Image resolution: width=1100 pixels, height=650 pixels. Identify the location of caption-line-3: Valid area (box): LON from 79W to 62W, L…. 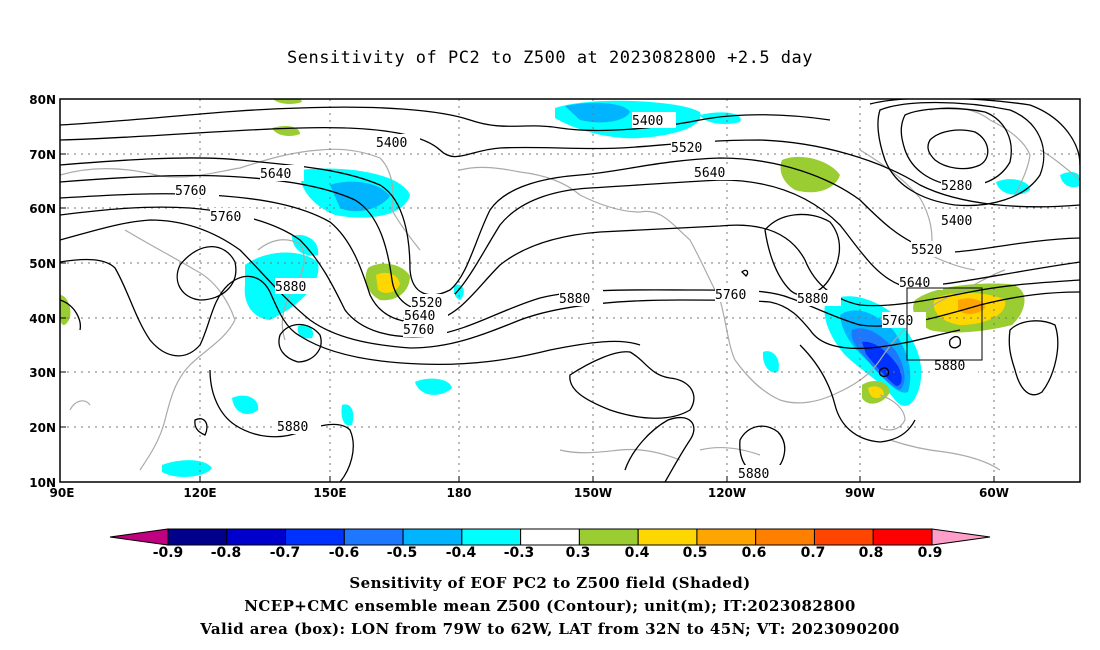
(550, 629).